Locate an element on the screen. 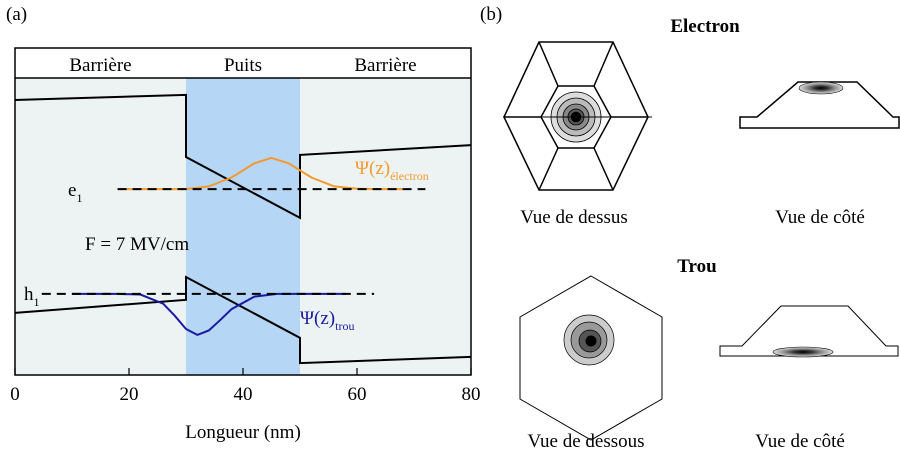 This screenshot has height=457, width=900. panel-label: (b) is located at coordinates (491, 14).